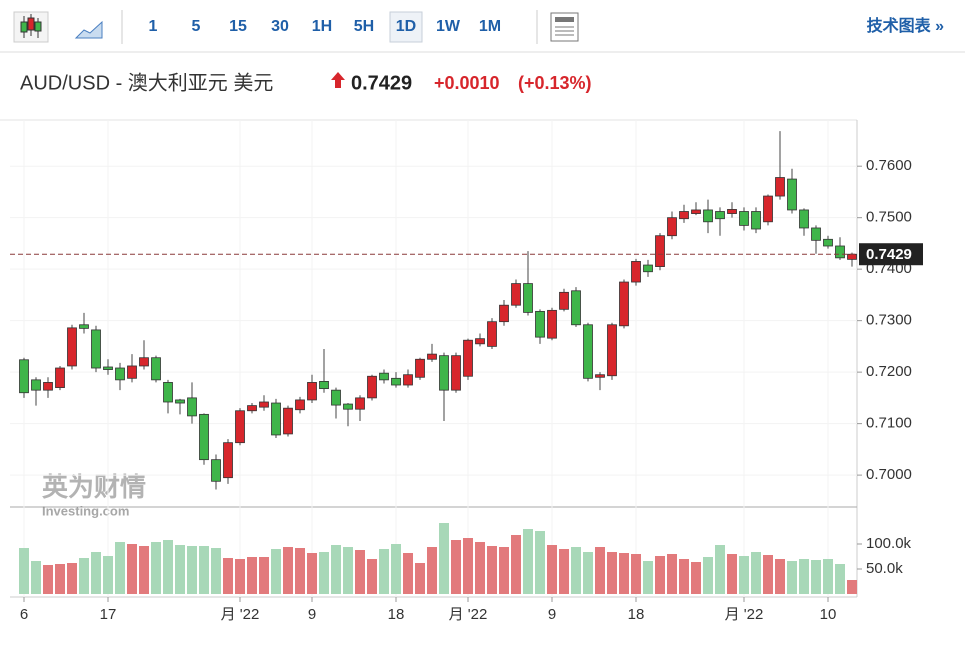 This screenshot has width=965, height=655. What do you see at coordinates (108, 614) in the screenshot?
I see `x-tick-label: 17` at bounding box center [108, 614].